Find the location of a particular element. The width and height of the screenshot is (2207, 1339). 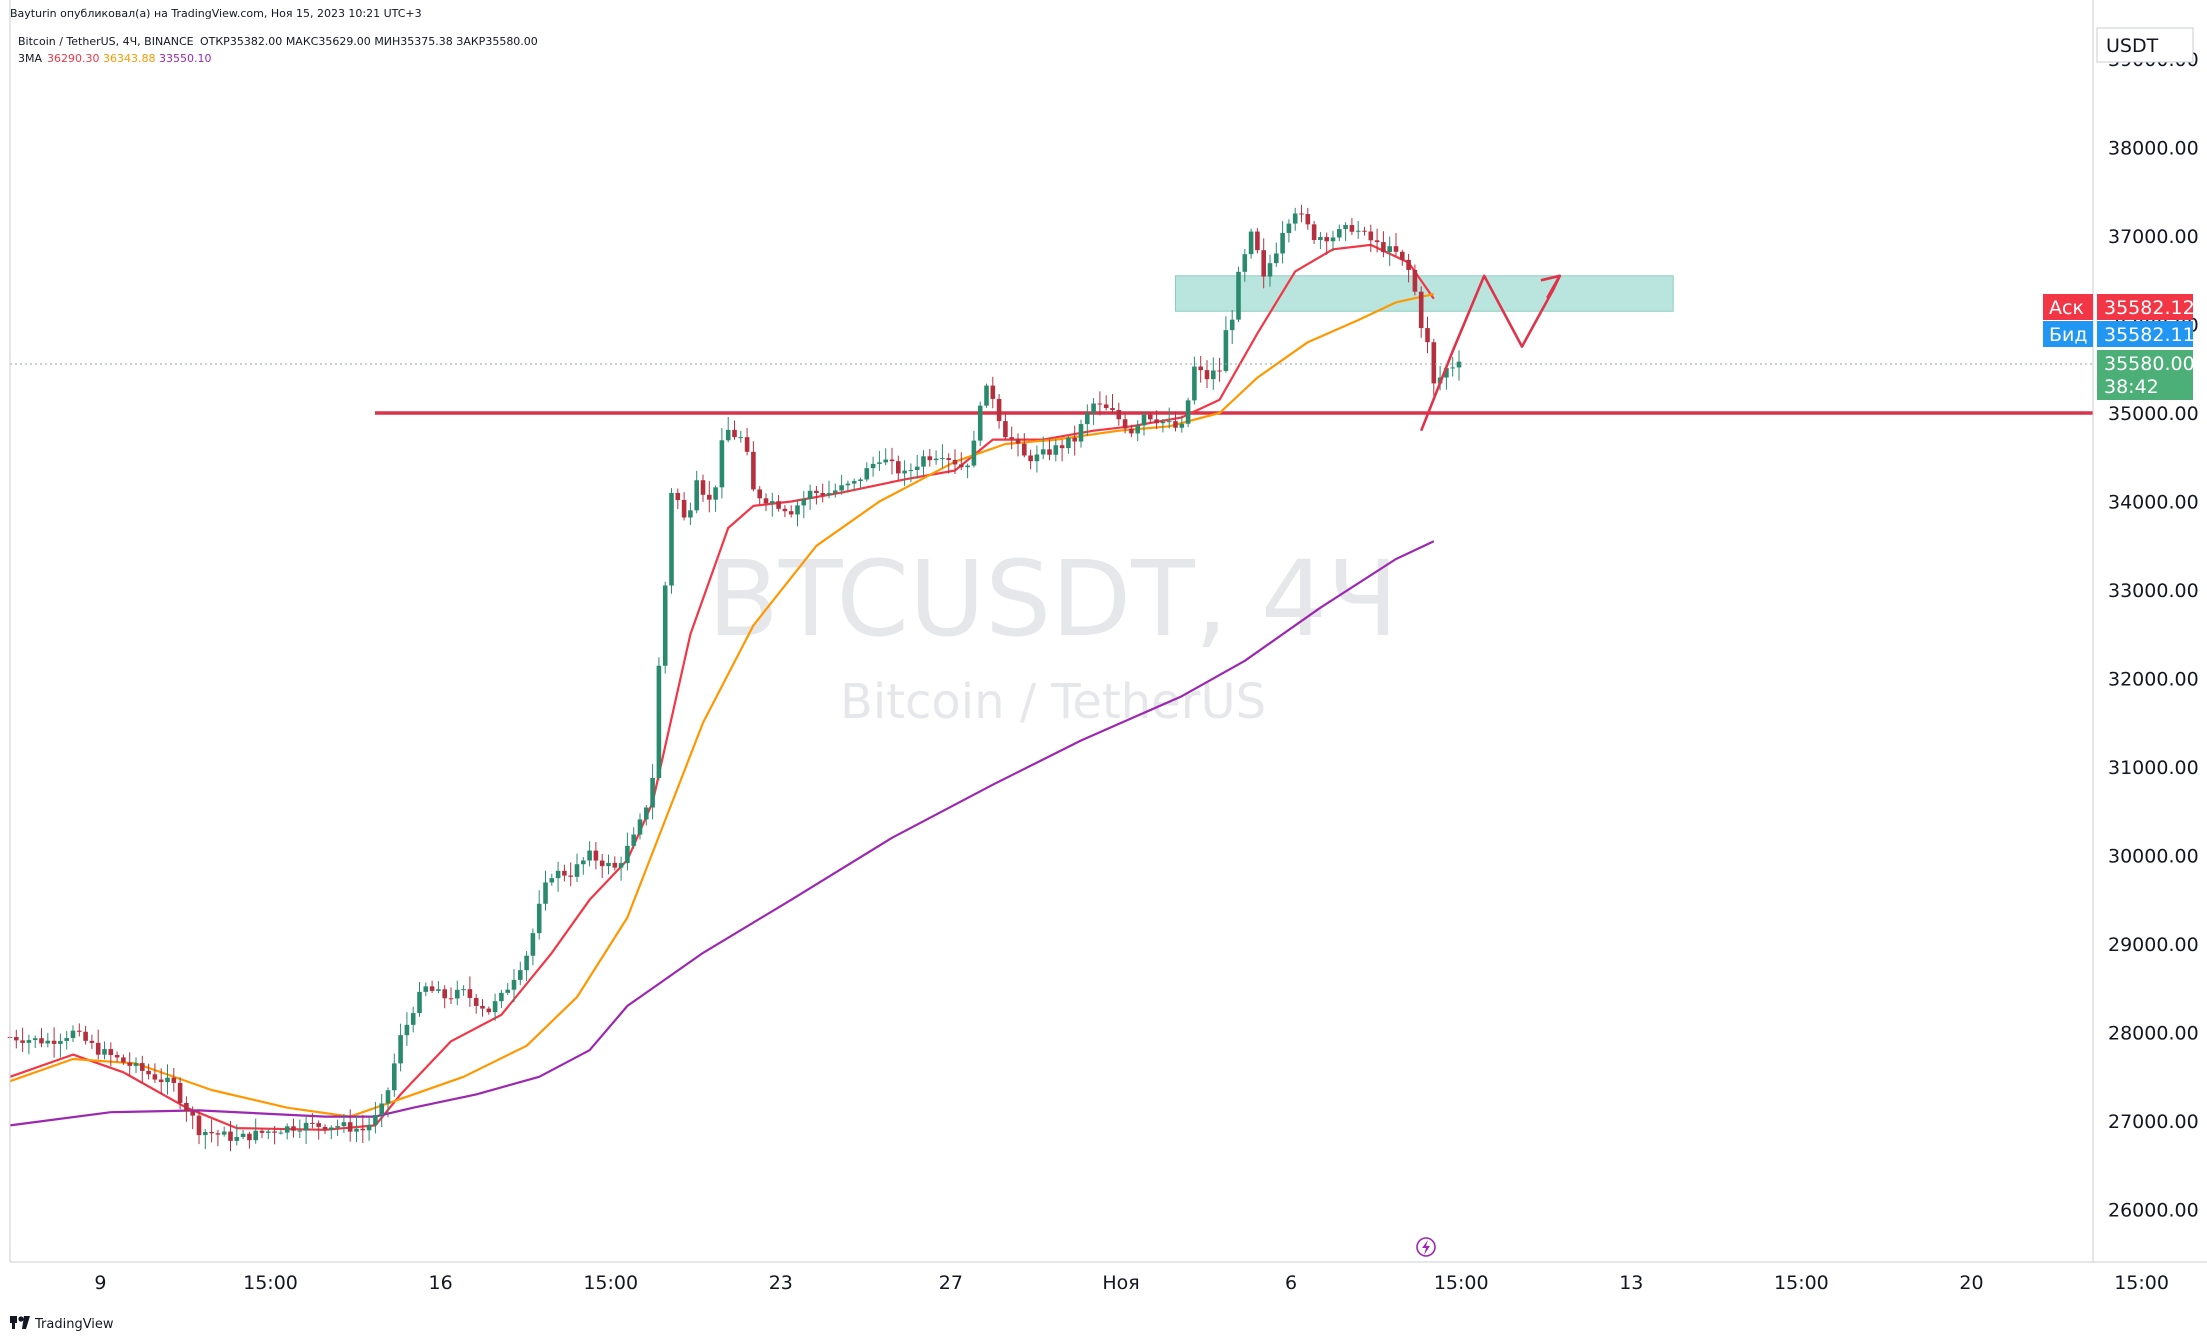

currency-label: USDT is located at coordinates (2132, 46).